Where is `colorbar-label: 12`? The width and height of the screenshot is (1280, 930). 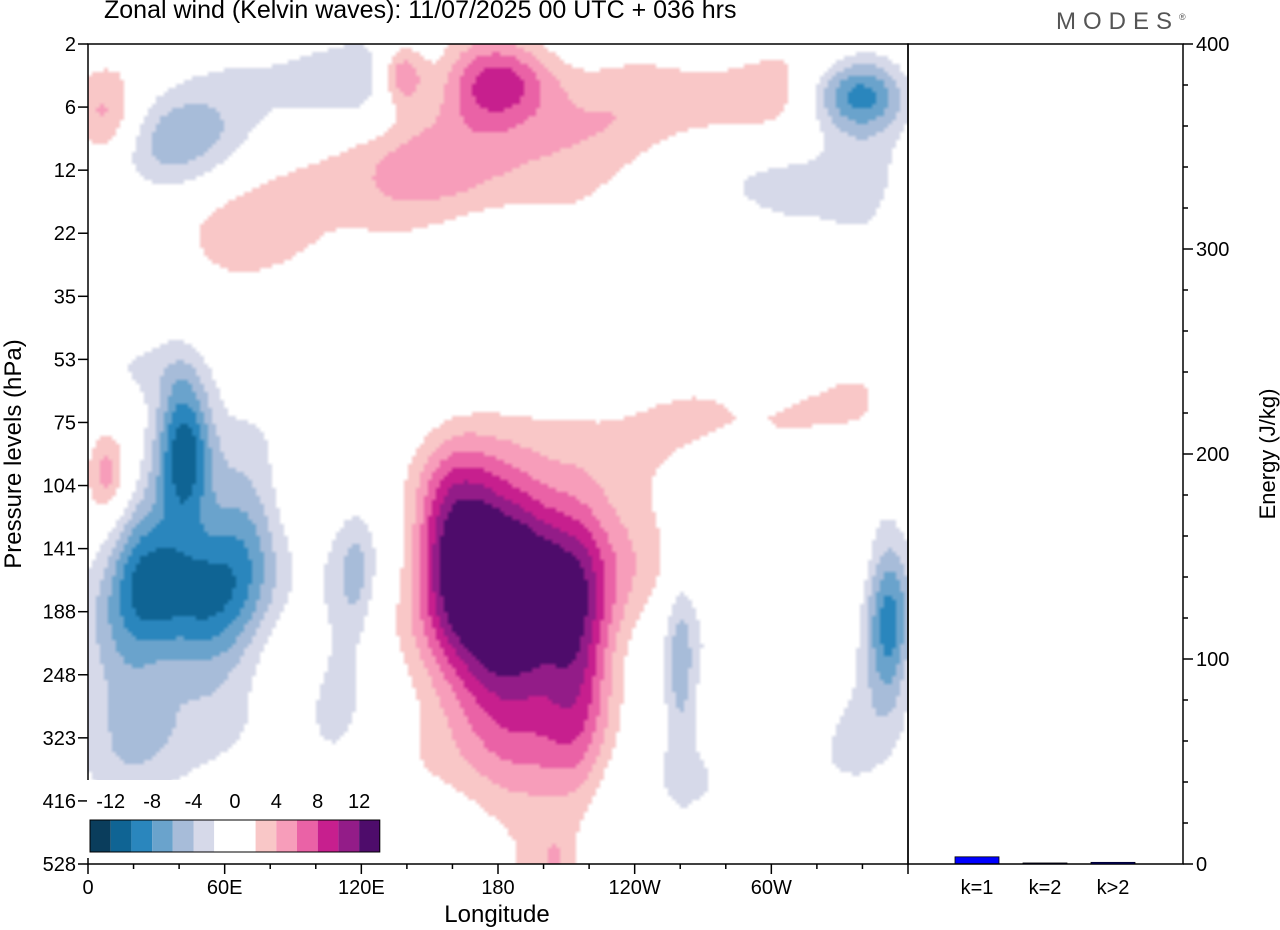 colorbar-label: 12 is located at coordinates (359, 802).